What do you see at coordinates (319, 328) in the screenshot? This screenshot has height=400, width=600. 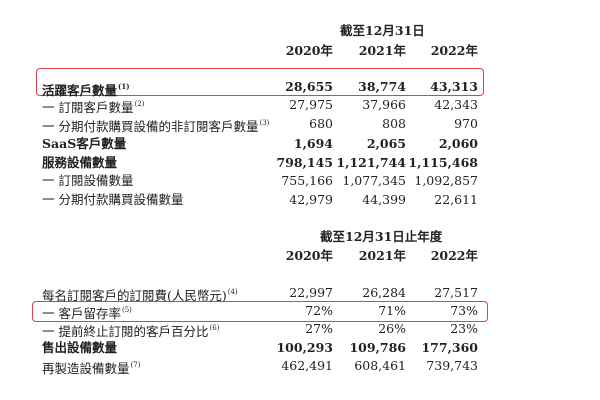 I see `cell-2020: 27%` at bounding box center [319, 328].